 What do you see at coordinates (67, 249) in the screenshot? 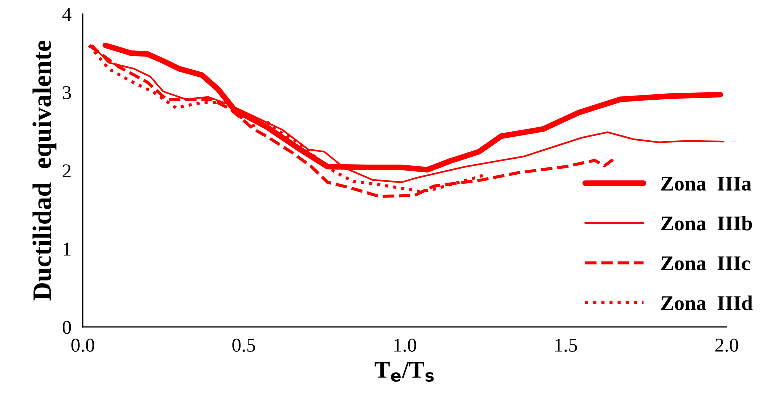
I see `y-tick-label: 1` at bounding box center [67, 249].